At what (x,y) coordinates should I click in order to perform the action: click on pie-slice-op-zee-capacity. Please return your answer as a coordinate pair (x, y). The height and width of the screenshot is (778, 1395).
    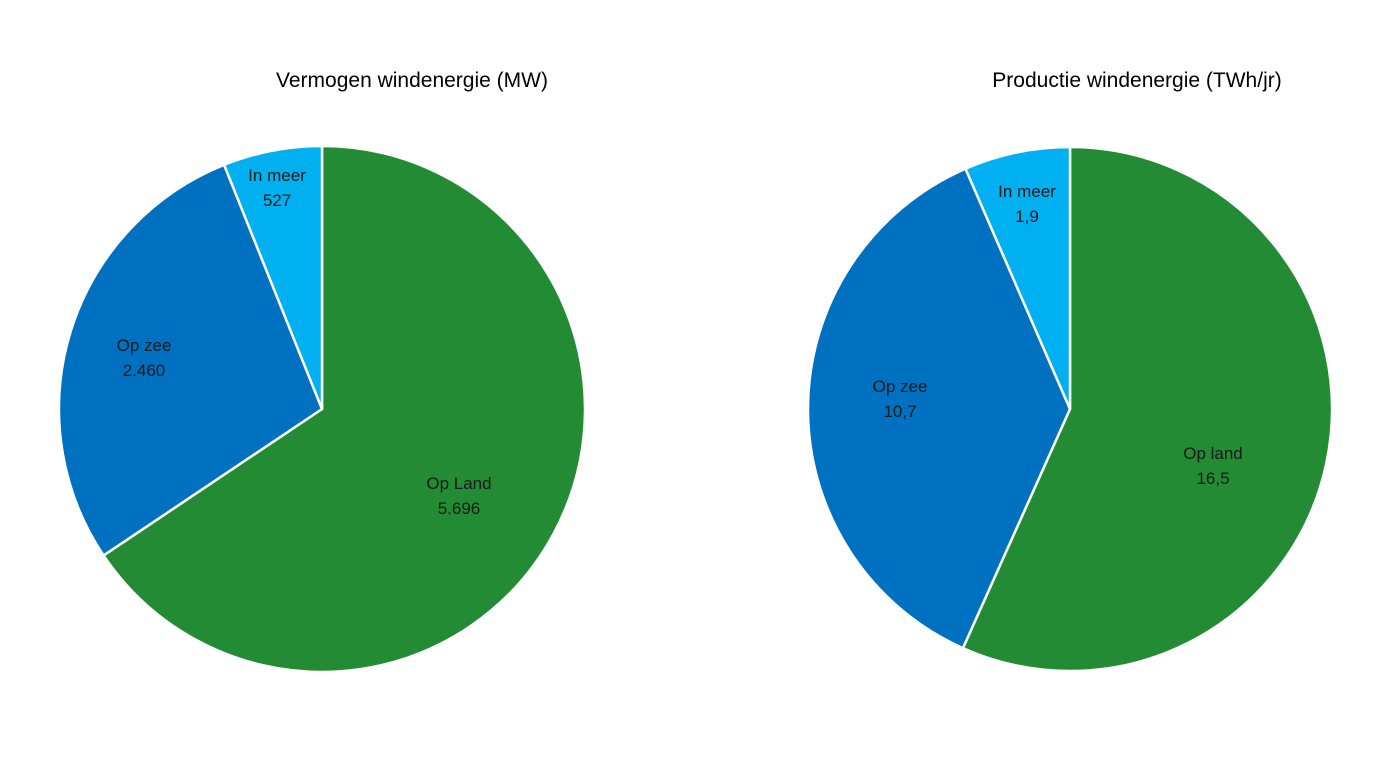
    Looking at the image, I should click on (190, 360).